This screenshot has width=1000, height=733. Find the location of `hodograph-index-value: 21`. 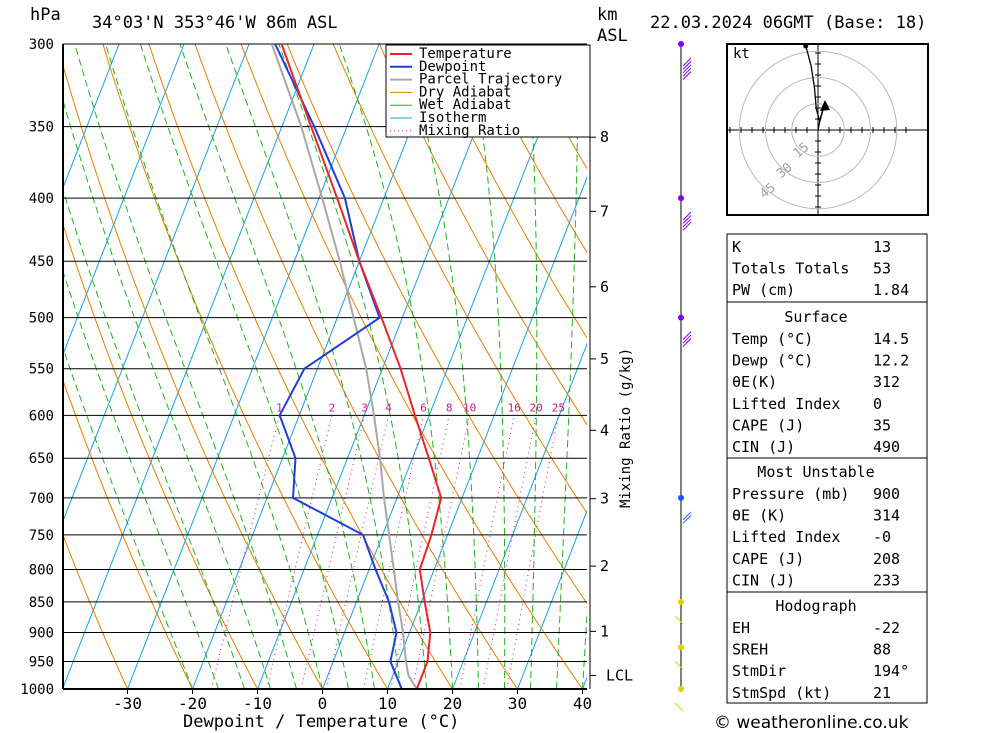

hodograph-index-value: 21 is located at coordinates (882, 693).